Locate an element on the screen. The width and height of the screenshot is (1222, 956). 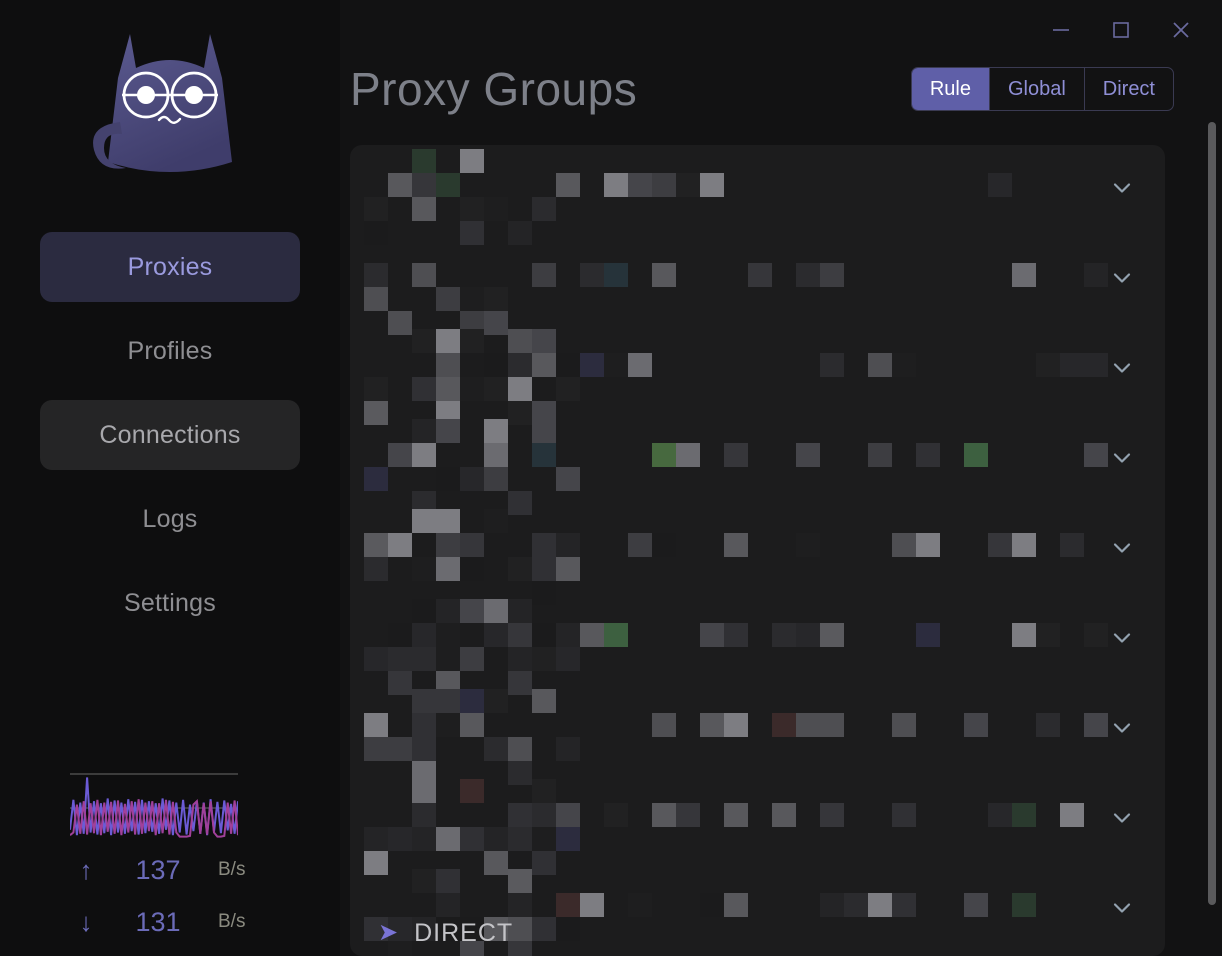
scrollbar-thumb is located at coordinates (1212, 513).